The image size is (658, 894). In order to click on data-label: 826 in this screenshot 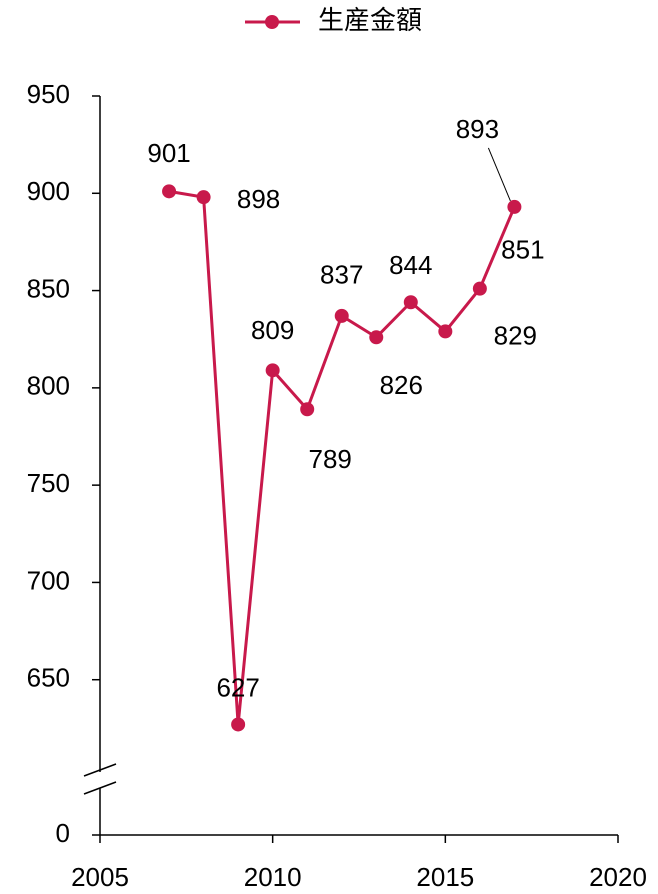, I will do `click(401, 385)`.